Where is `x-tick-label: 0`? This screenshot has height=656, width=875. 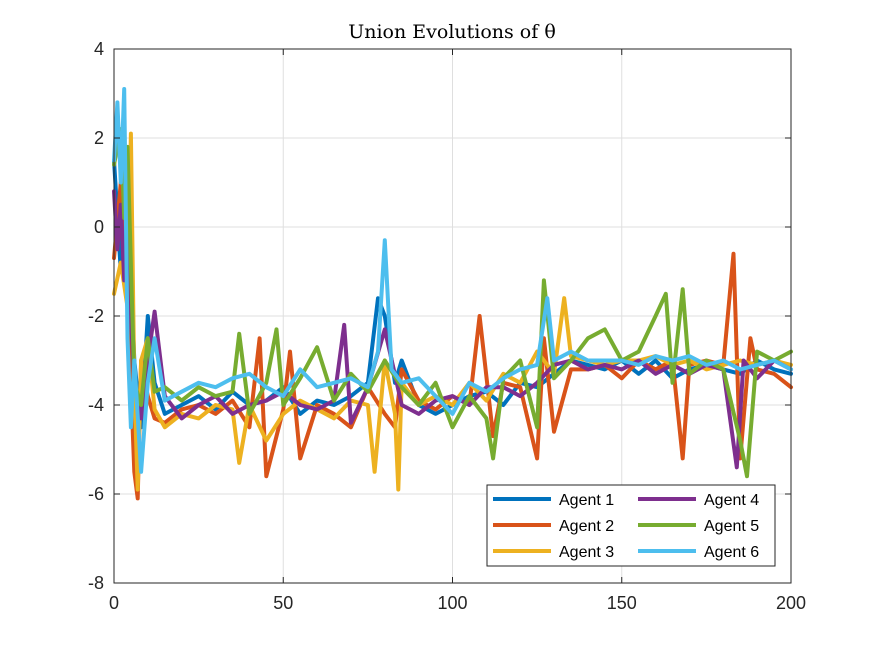
x-tick-label: 0 is located at coordinates (114, 603).